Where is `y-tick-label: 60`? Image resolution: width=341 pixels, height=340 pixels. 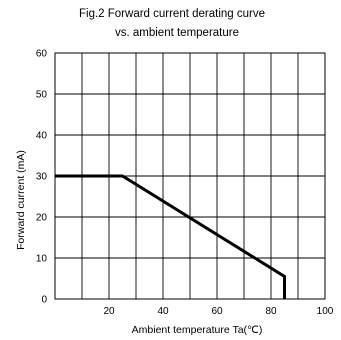
y-tick-label: 60 is located at coordinates (42, 54).